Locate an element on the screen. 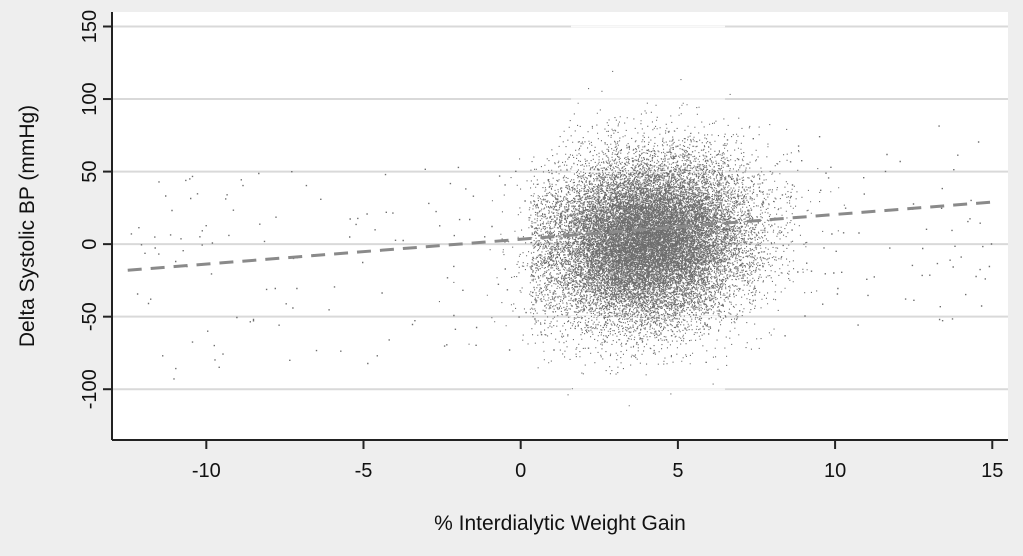  y-tick-label: -50 is located at coordinates (90, 316).